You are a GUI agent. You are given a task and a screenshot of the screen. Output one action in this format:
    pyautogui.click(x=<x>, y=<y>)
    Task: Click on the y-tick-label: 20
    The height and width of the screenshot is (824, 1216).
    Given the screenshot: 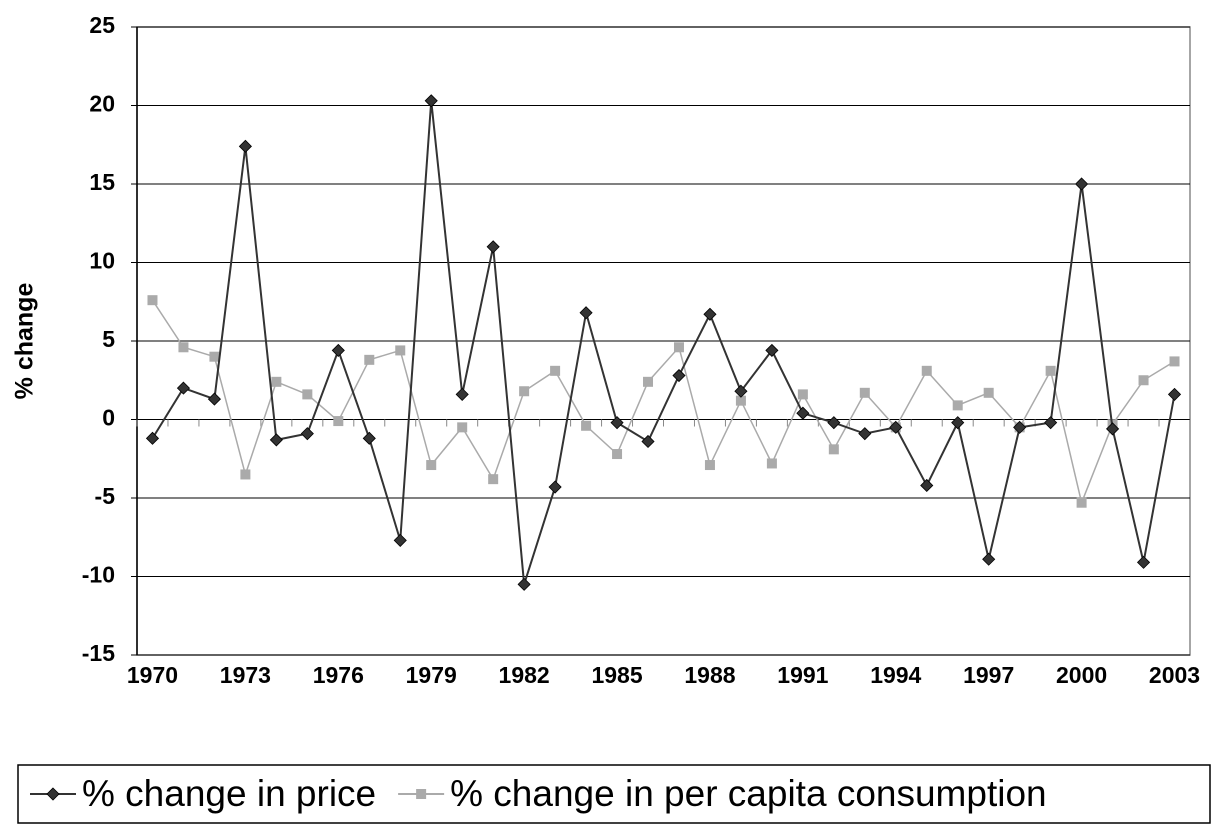 What is the action you would take?
    pyautogui.click(x=102, y=104)
    